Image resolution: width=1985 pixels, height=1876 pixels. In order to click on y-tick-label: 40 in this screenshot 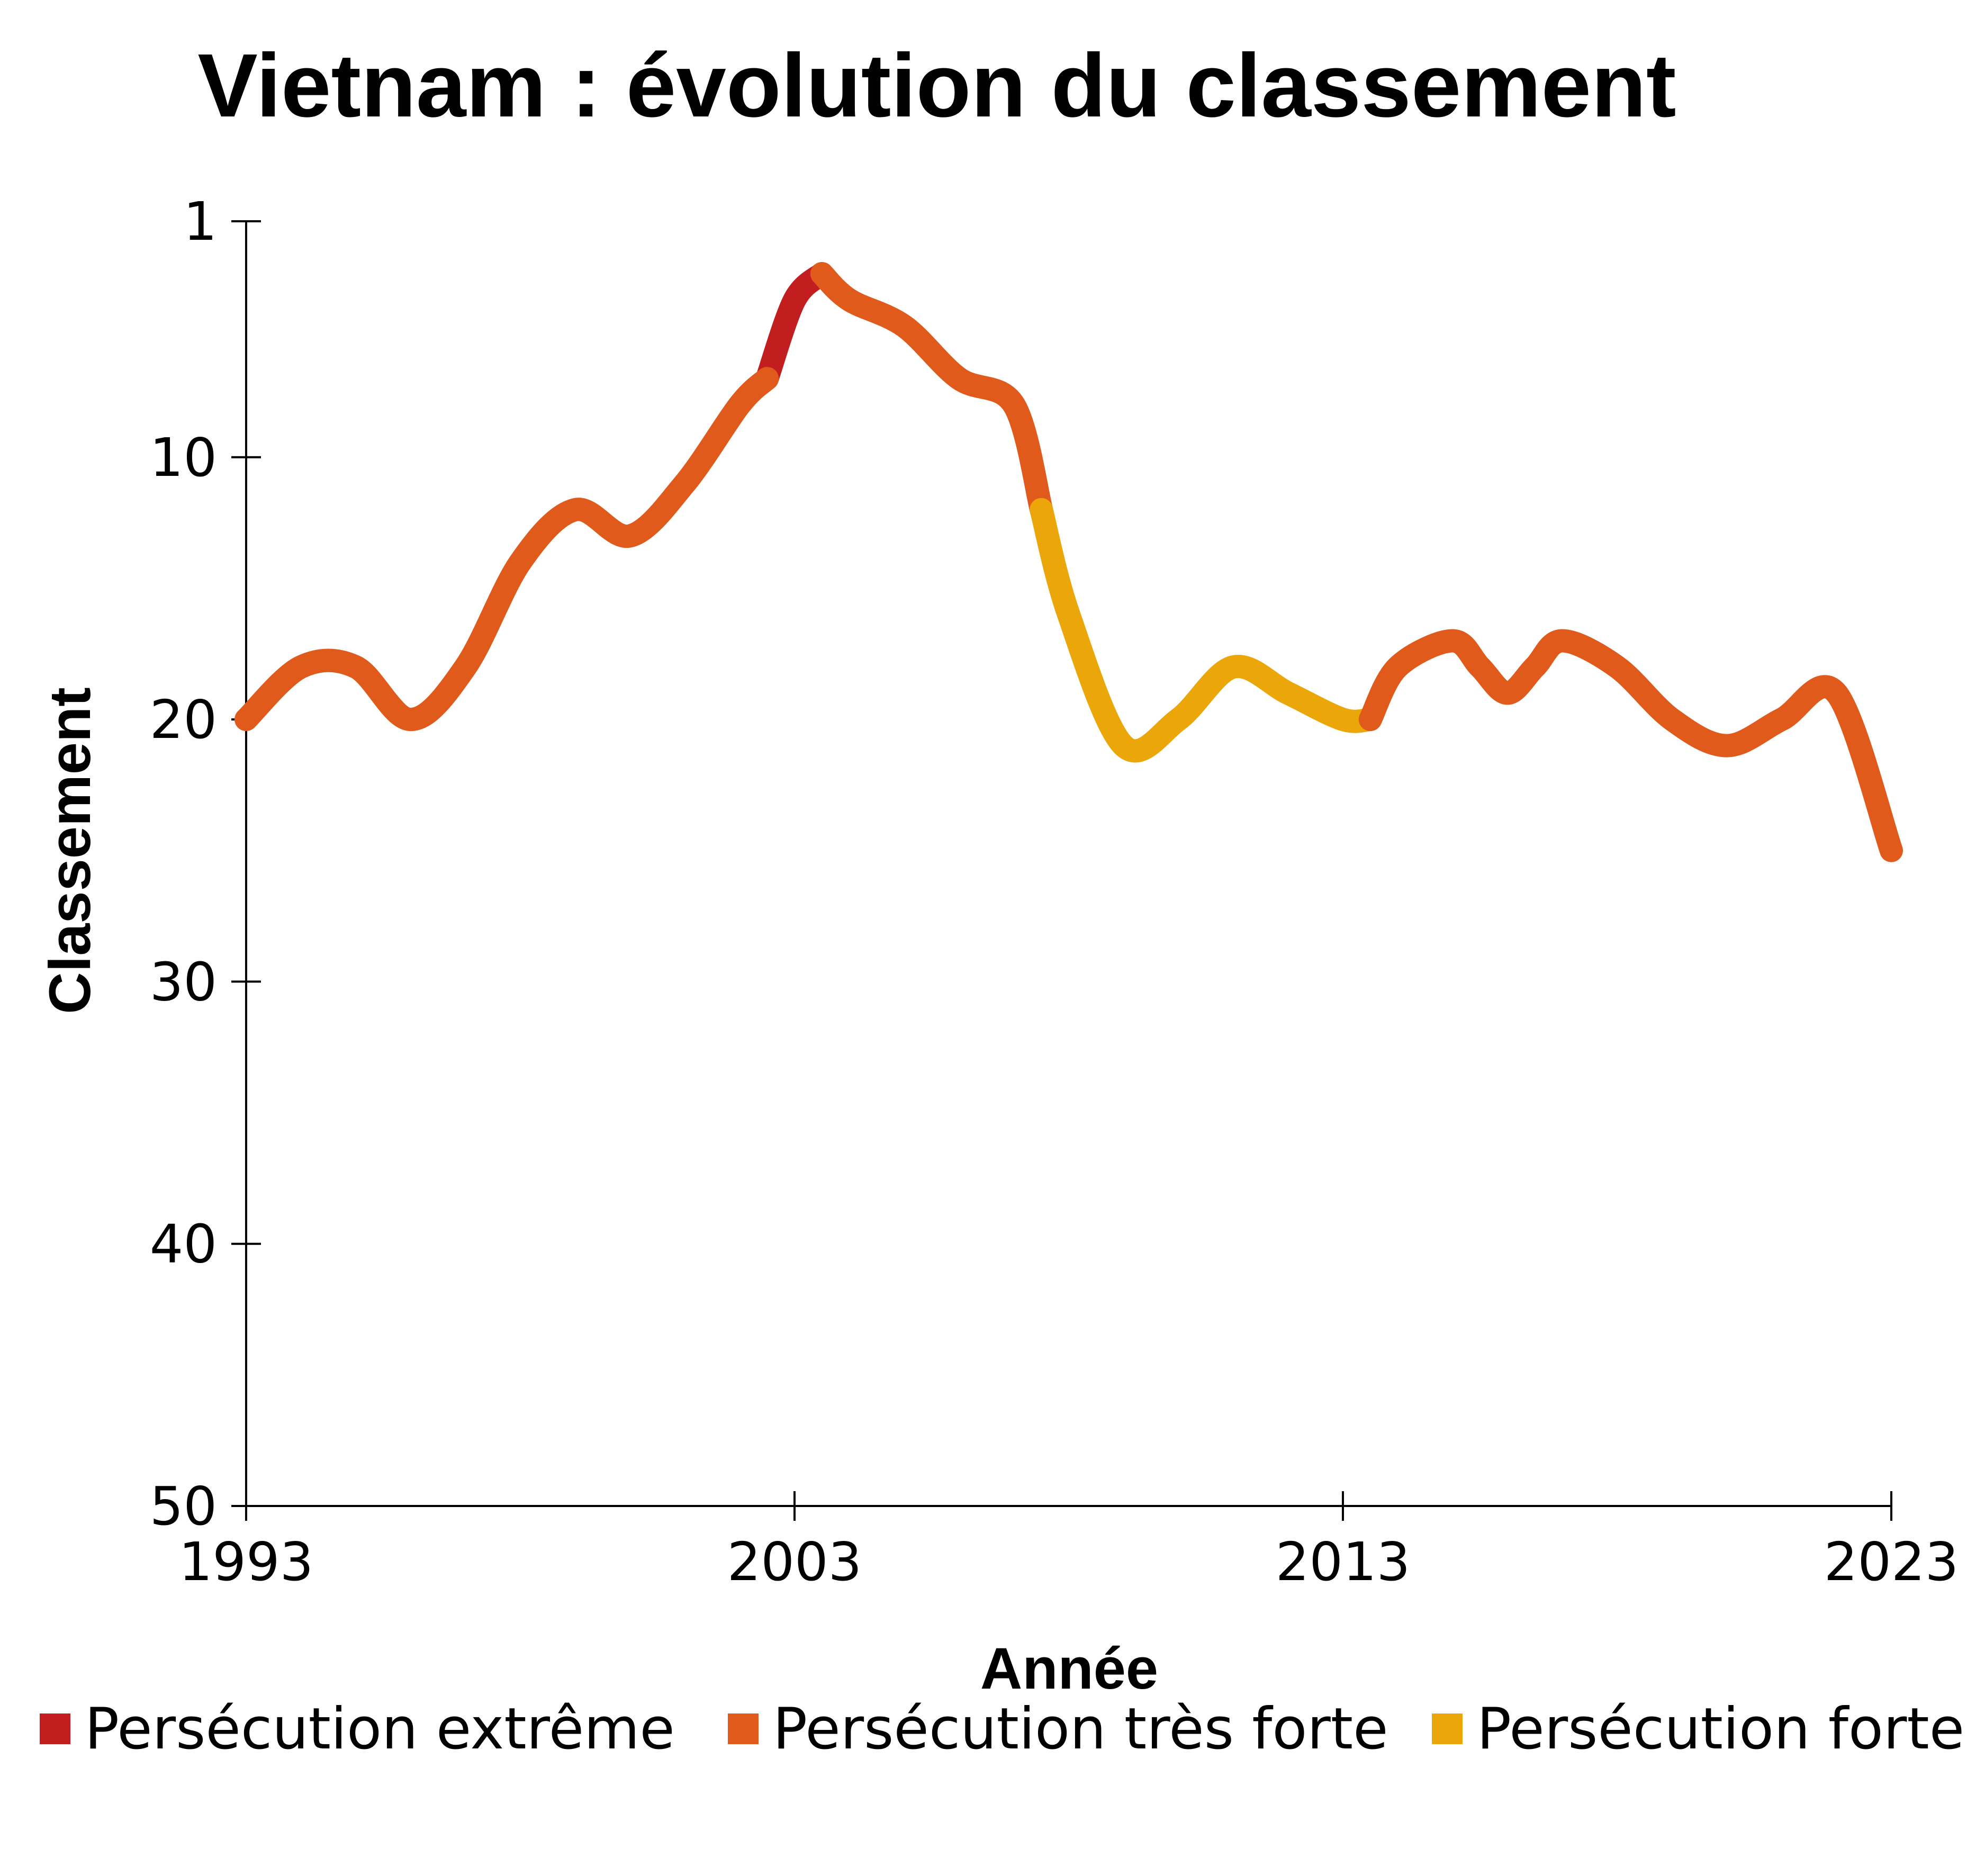, I will do `click(183, 1244)`.